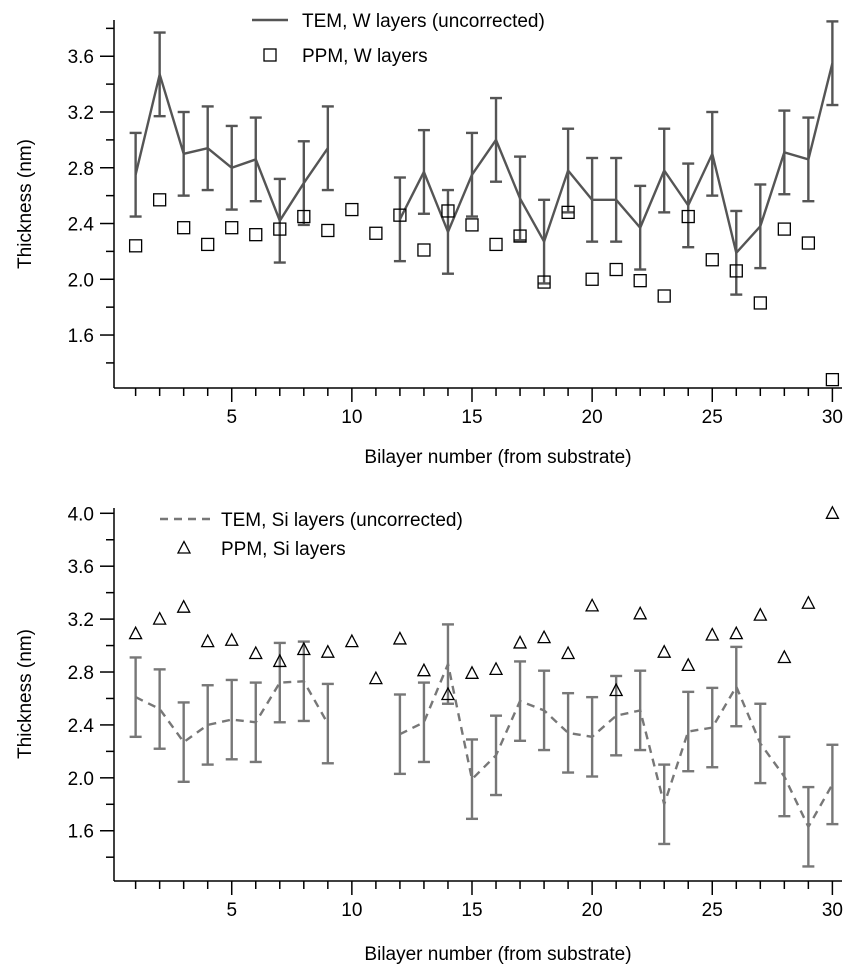 The image size is (849, 972). I want to click on legend-item: TEM, Si layers (uncorrected), so click(311, 520).